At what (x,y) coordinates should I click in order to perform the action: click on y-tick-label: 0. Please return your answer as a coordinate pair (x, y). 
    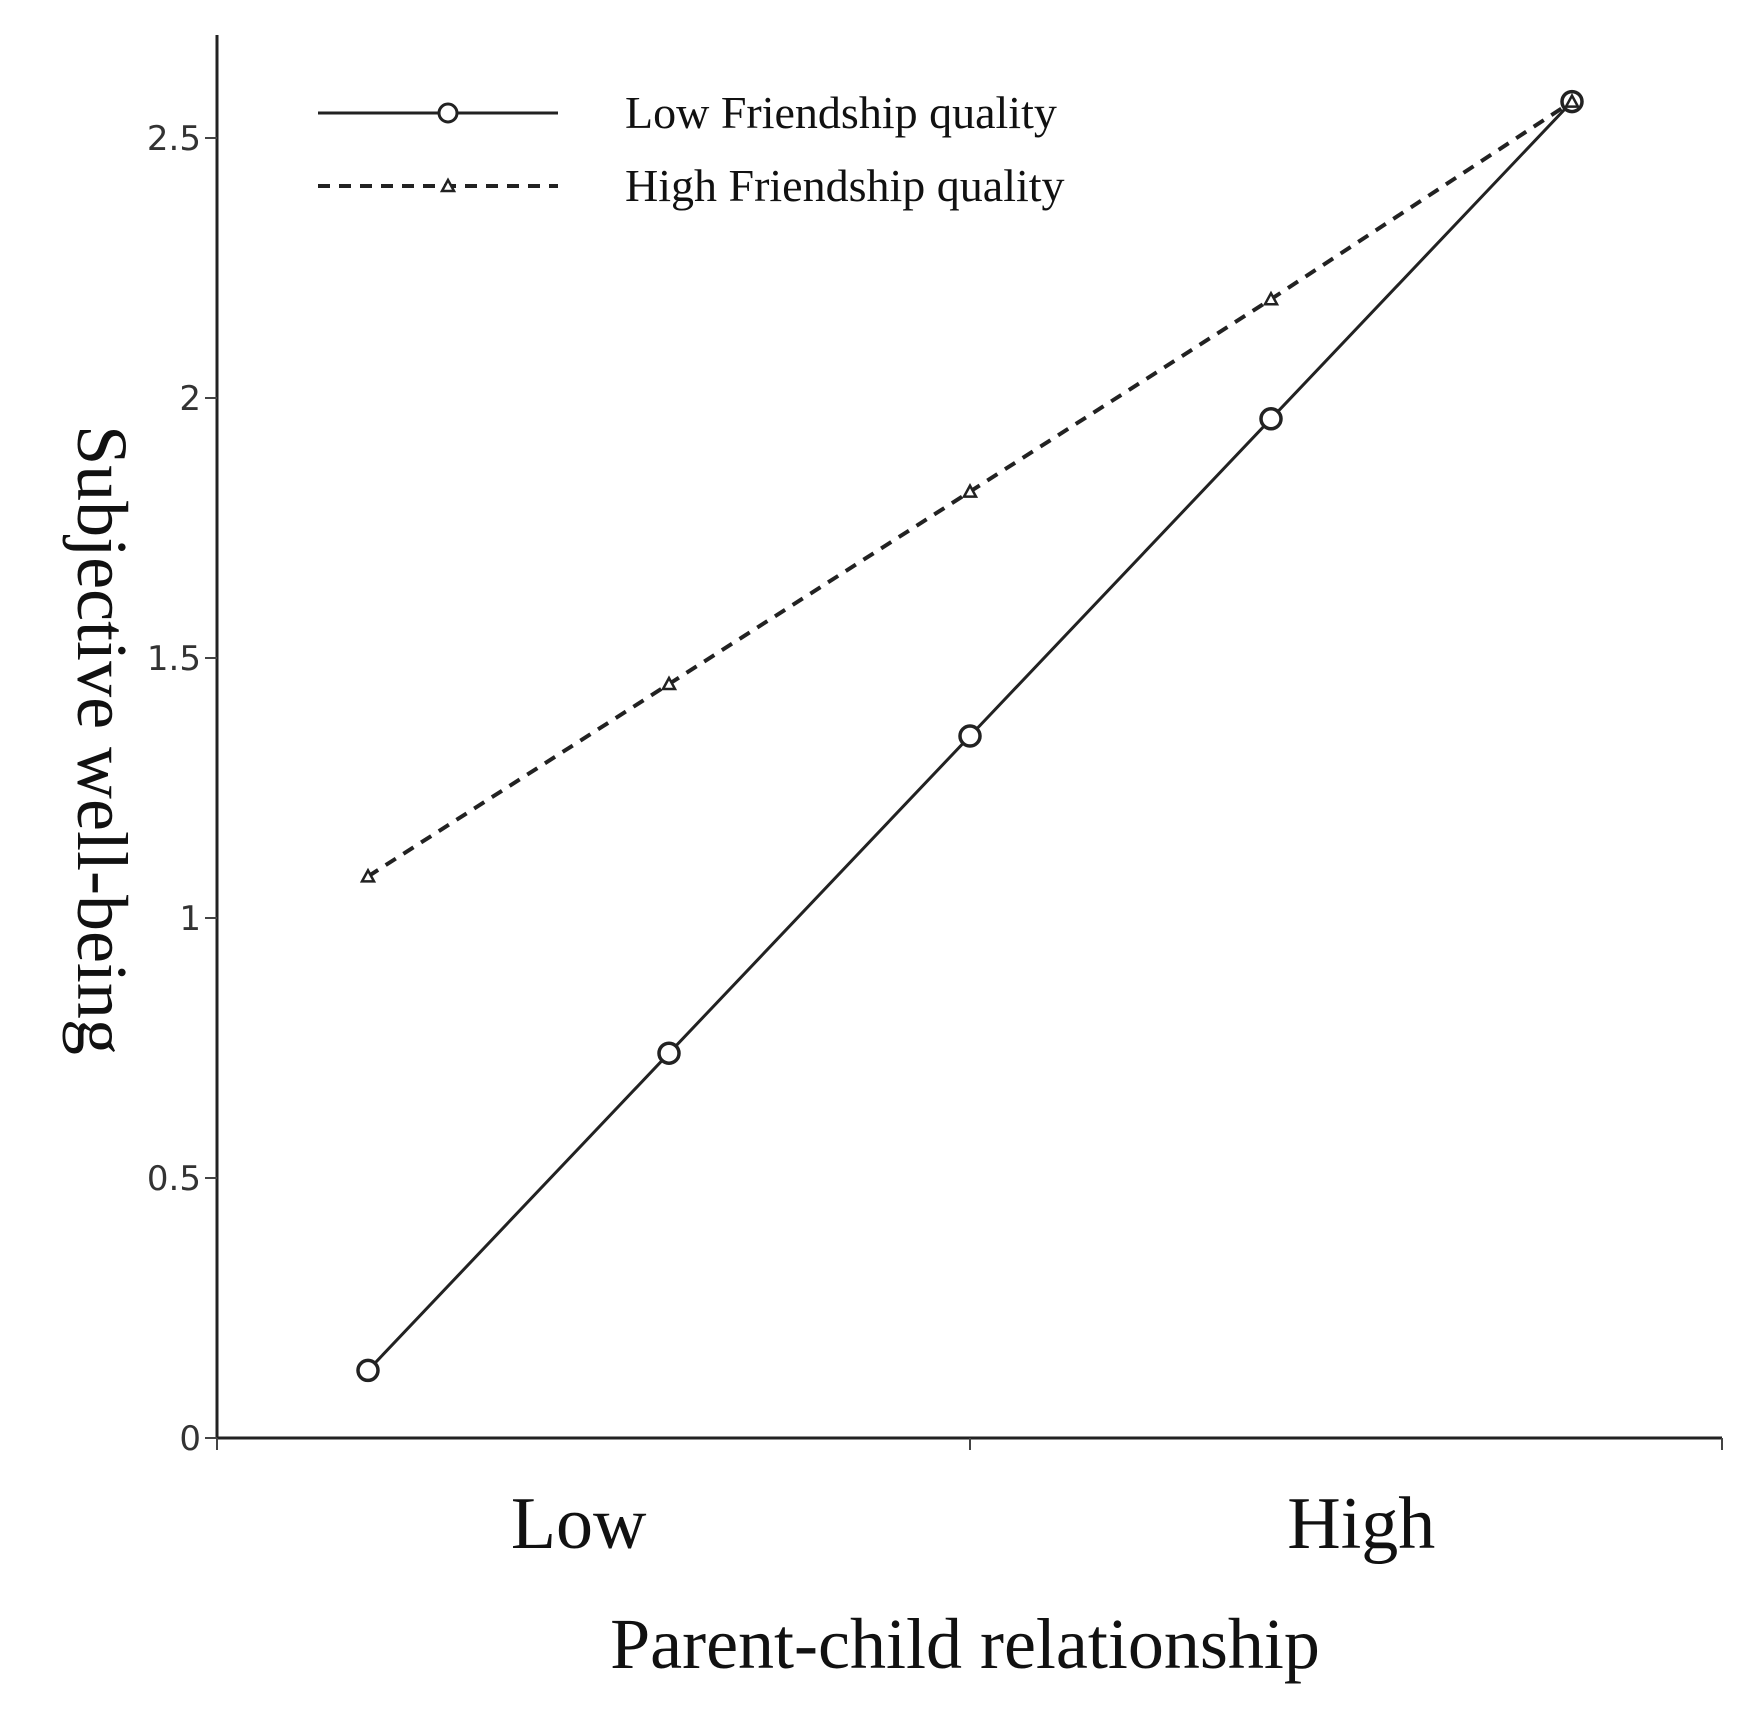
    Looking at the image, I should click on (190, 1439).